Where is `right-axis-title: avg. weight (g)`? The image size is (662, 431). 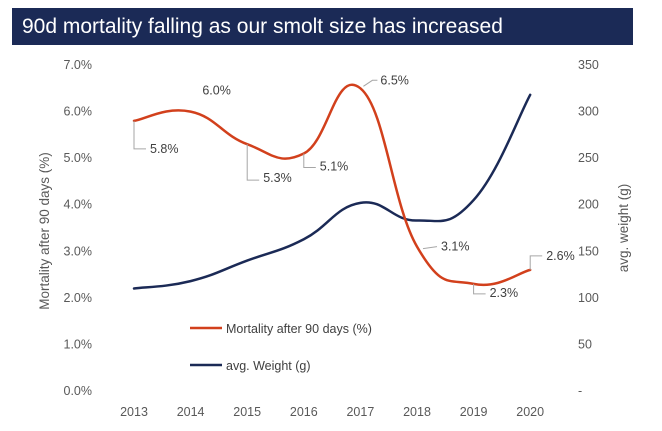
right-axis-title: avg. weight (g) is located at coordinates (623, 228).